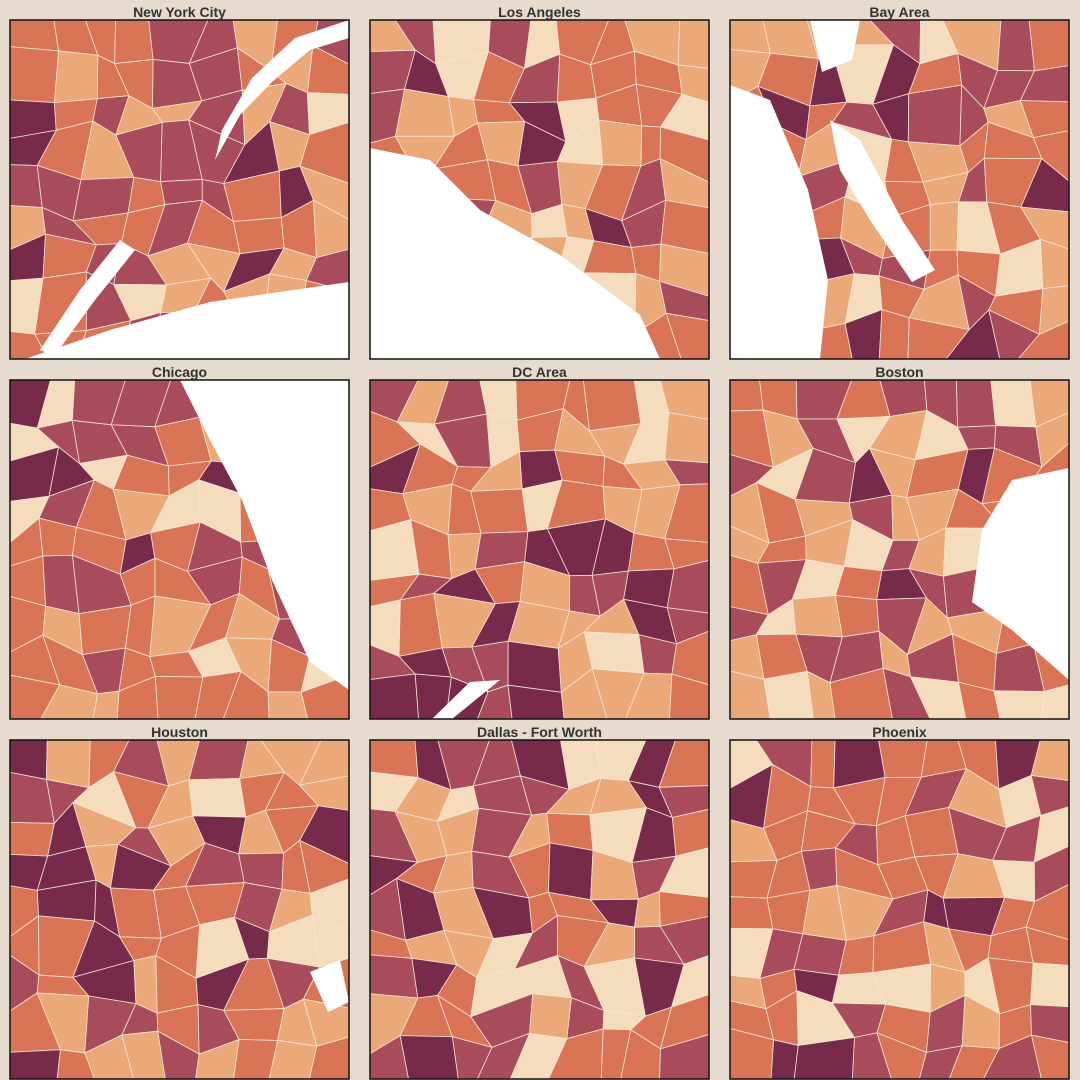  What do you see at coordinates (179, 902) in the screenshot?
I see `map-panel: Houston` at bounding box center [179, 902].